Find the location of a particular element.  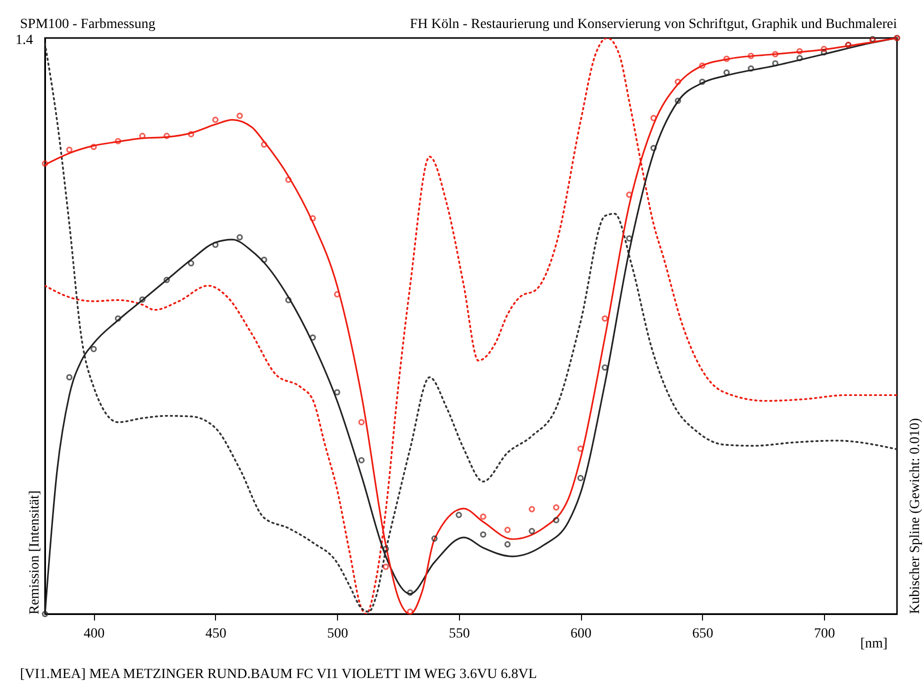

x-tick-label: 650 is located at coordinates (703, 634).